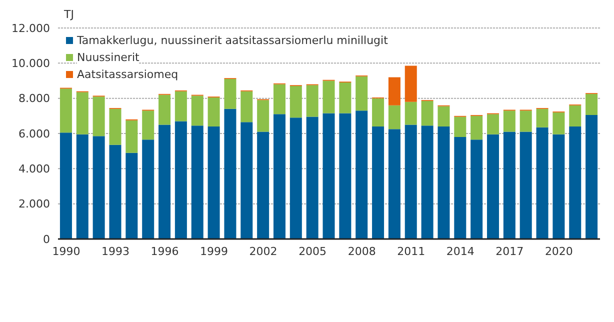 The height and width of the screenshot is (322, 614). Describe the element at coordinates (31, 63) in the screenshot. I see `y-tick-label: 10.000` at that location.